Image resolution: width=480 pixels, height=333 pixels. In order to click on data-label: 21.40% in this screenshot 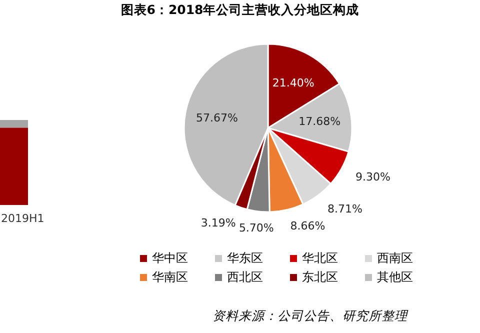, I will do `click(293, 83)`.